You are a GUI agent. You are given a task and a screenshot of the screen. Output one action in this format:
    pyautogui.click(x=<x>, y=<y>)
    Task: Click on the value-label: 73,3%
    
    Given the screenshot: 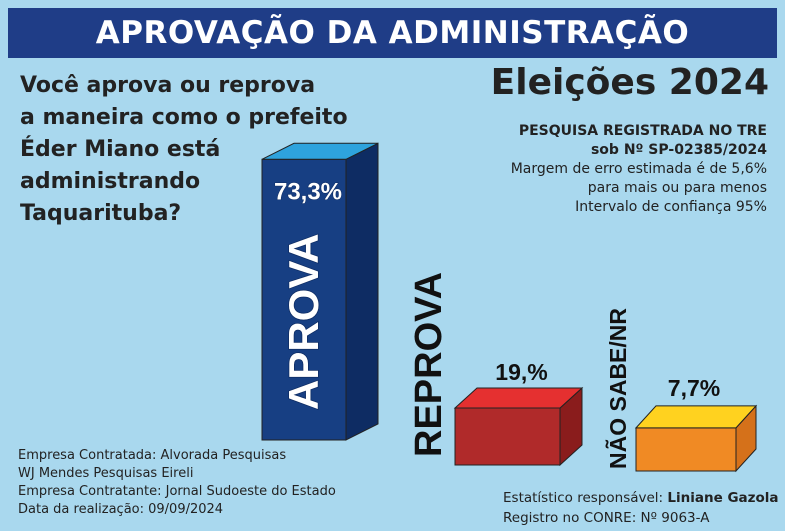 What is the action you would take?
    pyautogui.click(x=308, y=191)
    